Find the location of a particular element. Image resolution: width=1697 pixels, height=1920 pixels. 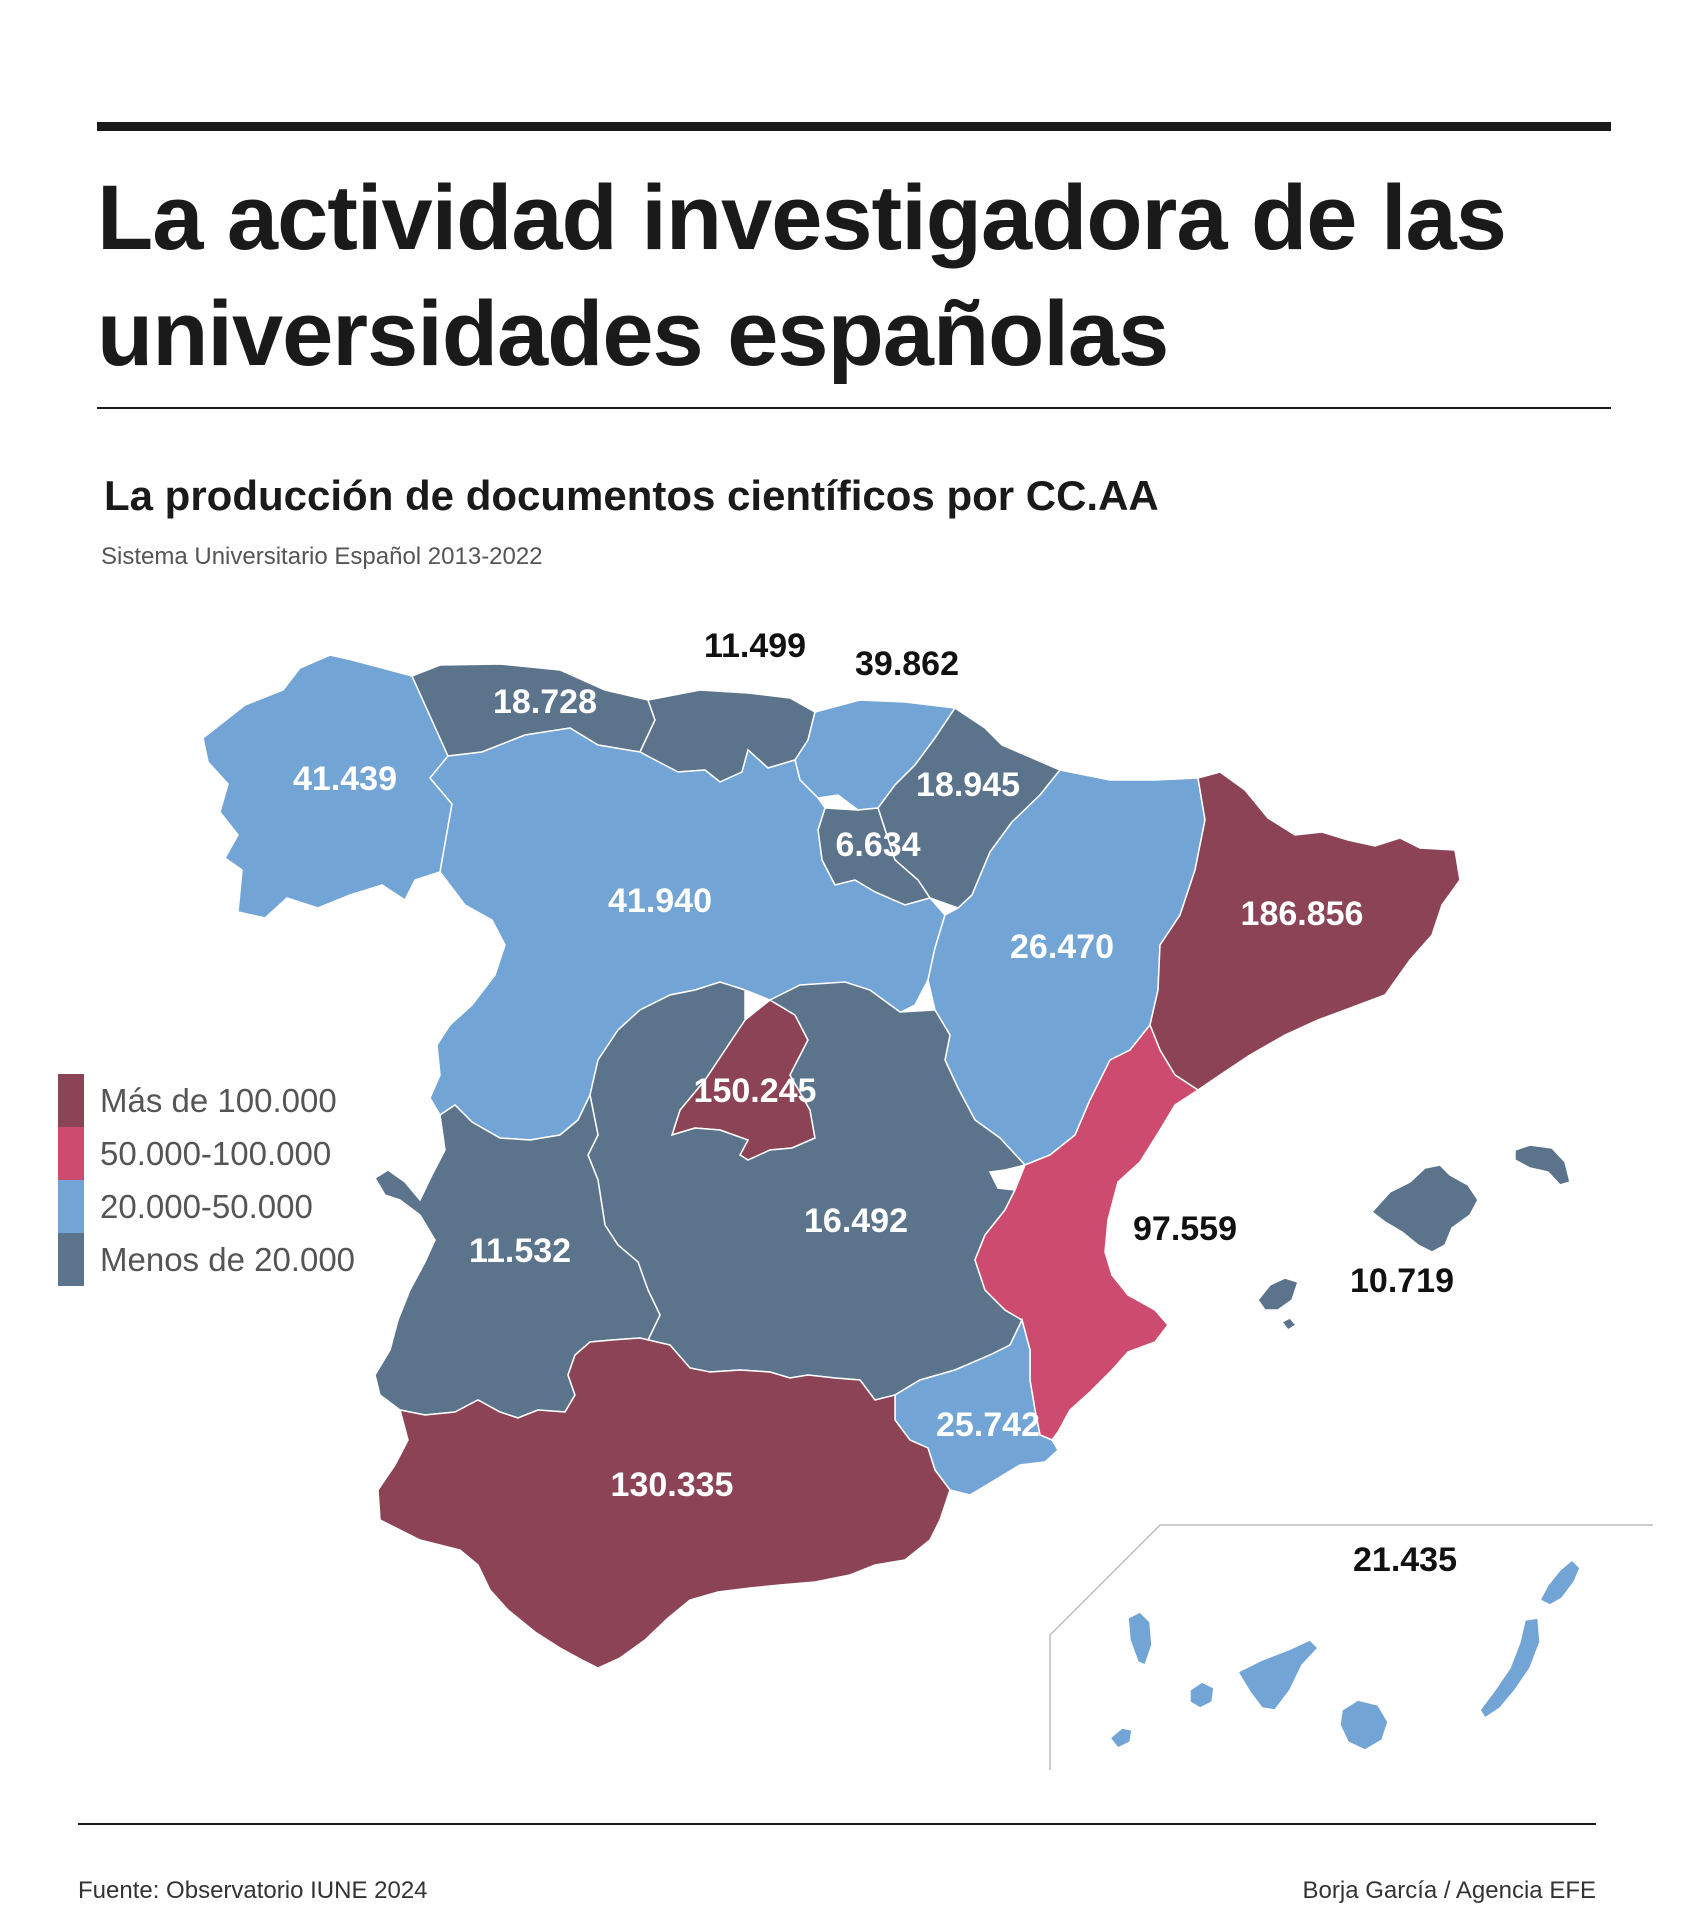

island-formentera is located at coordinates (1289, 1324).